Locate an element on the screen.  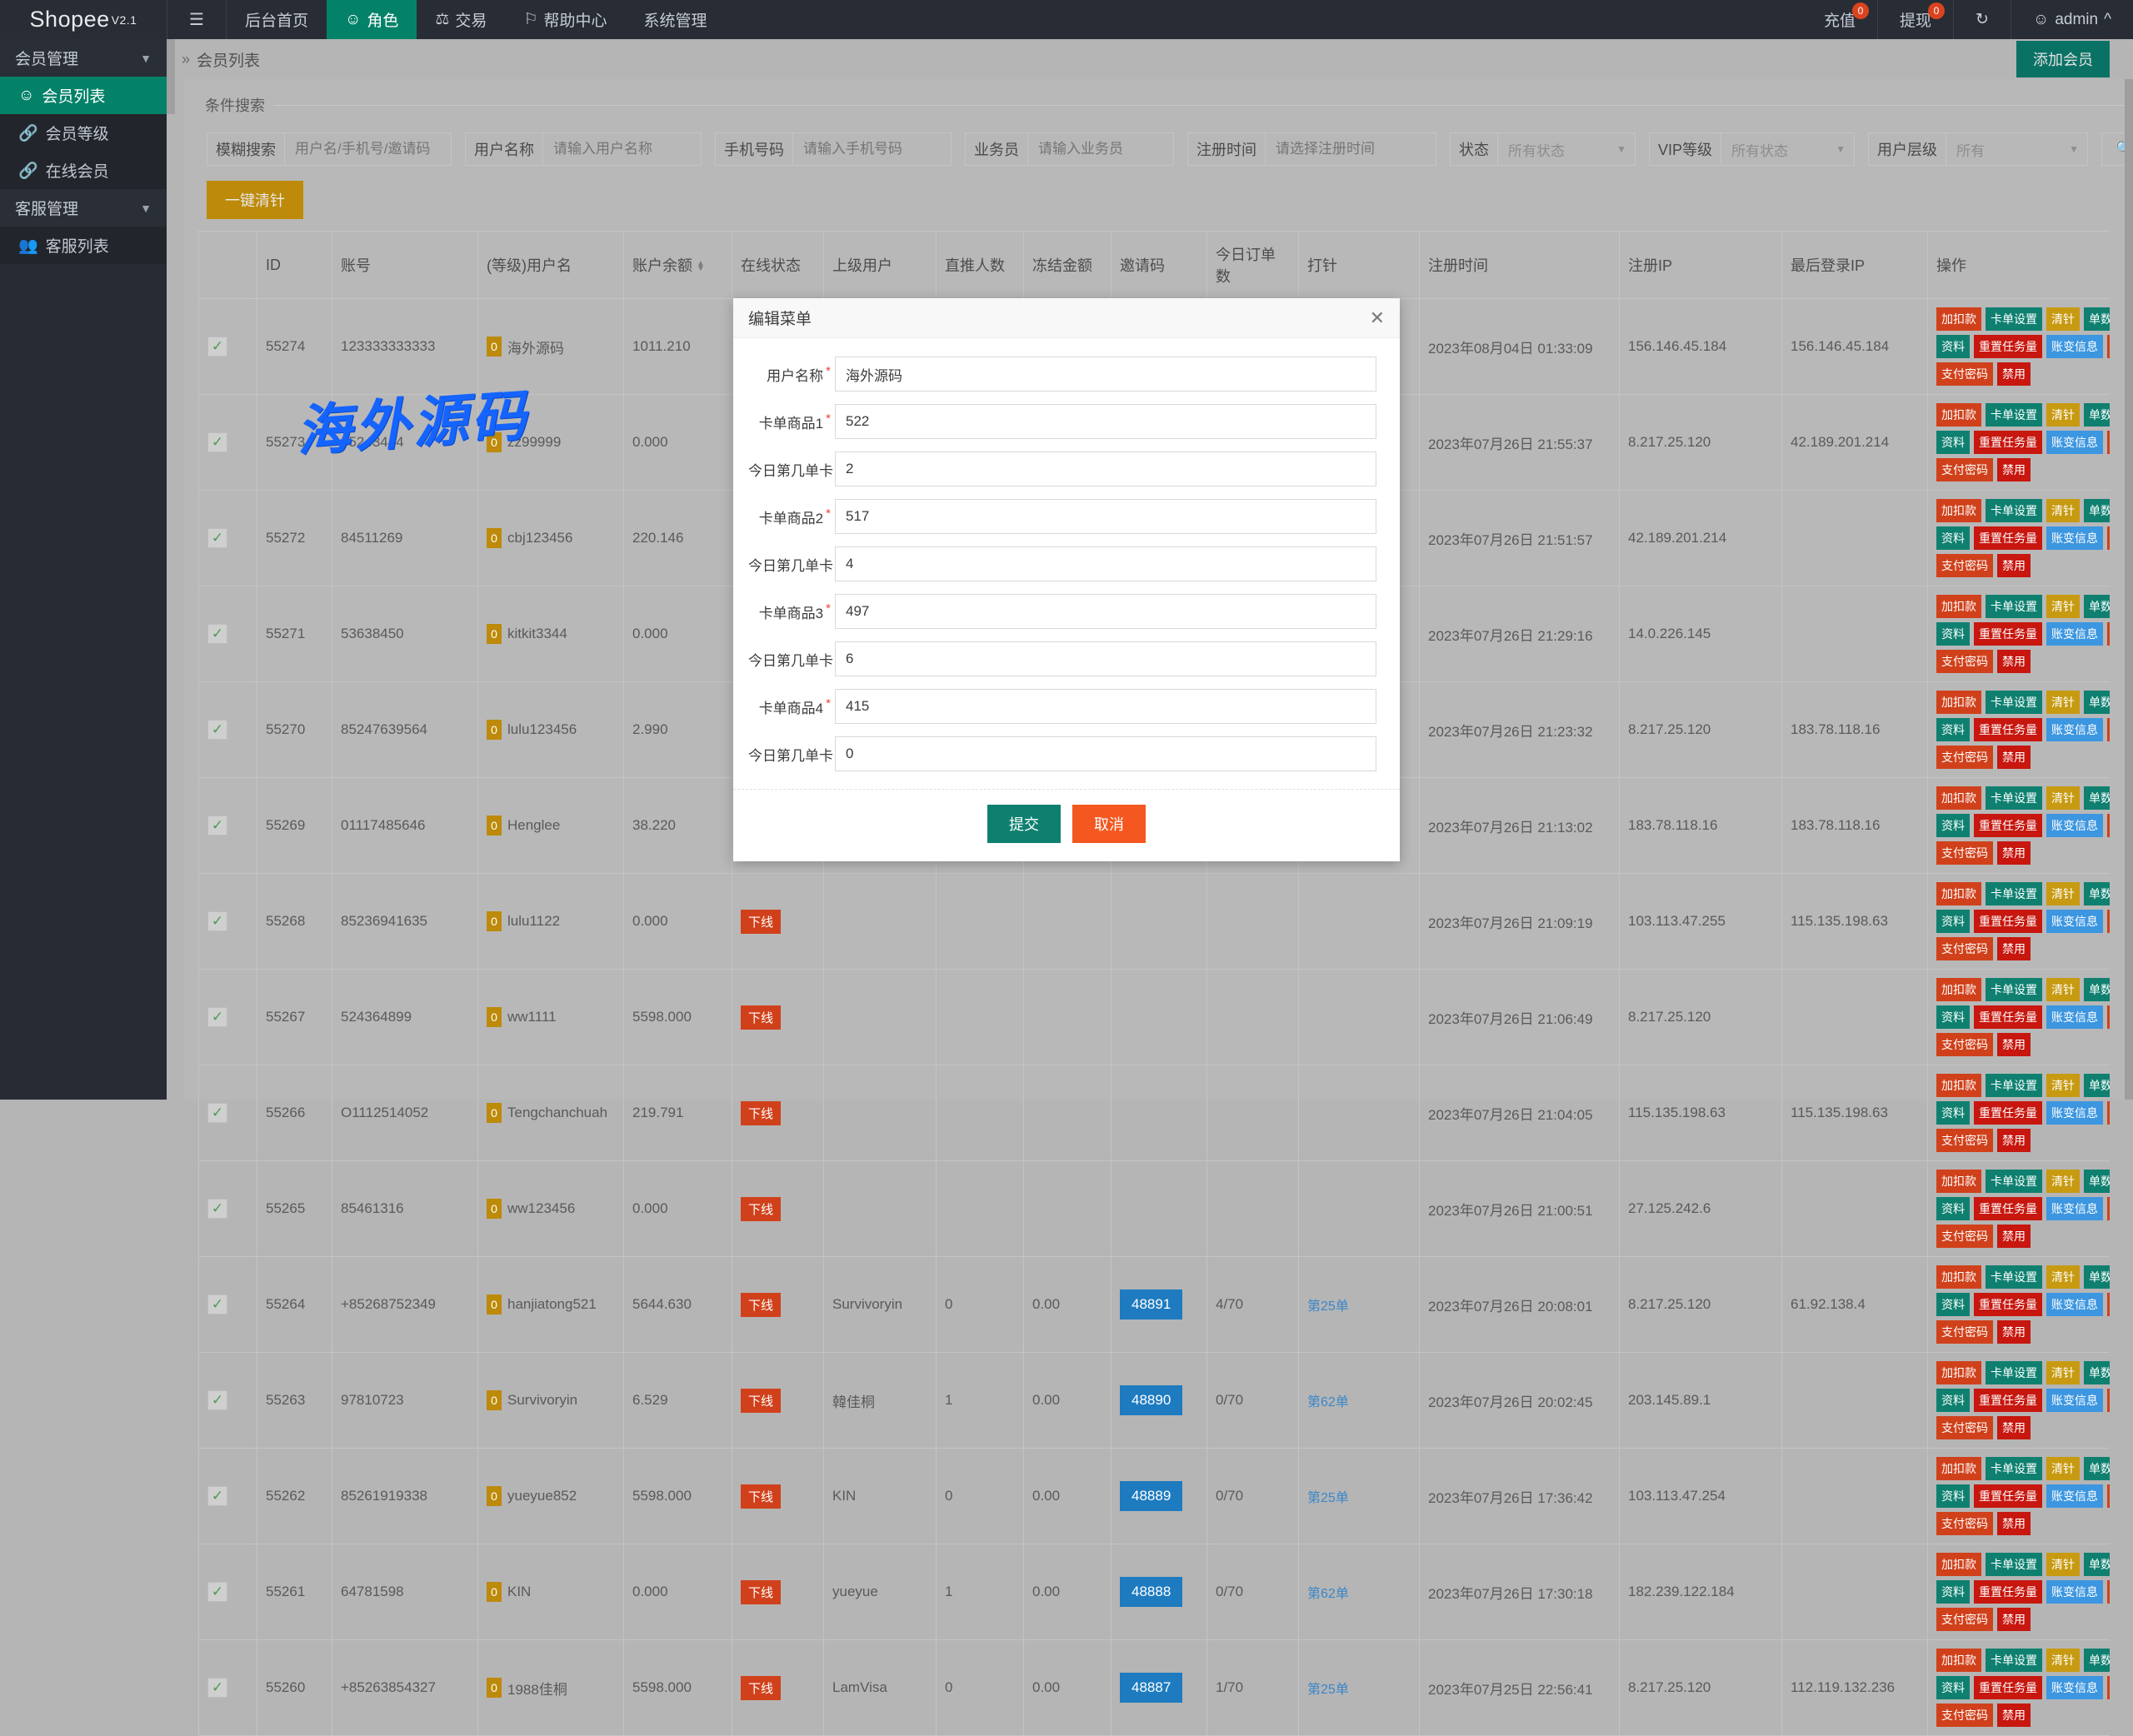
submit-button: 提交 is located at coordinates (1024, 824).